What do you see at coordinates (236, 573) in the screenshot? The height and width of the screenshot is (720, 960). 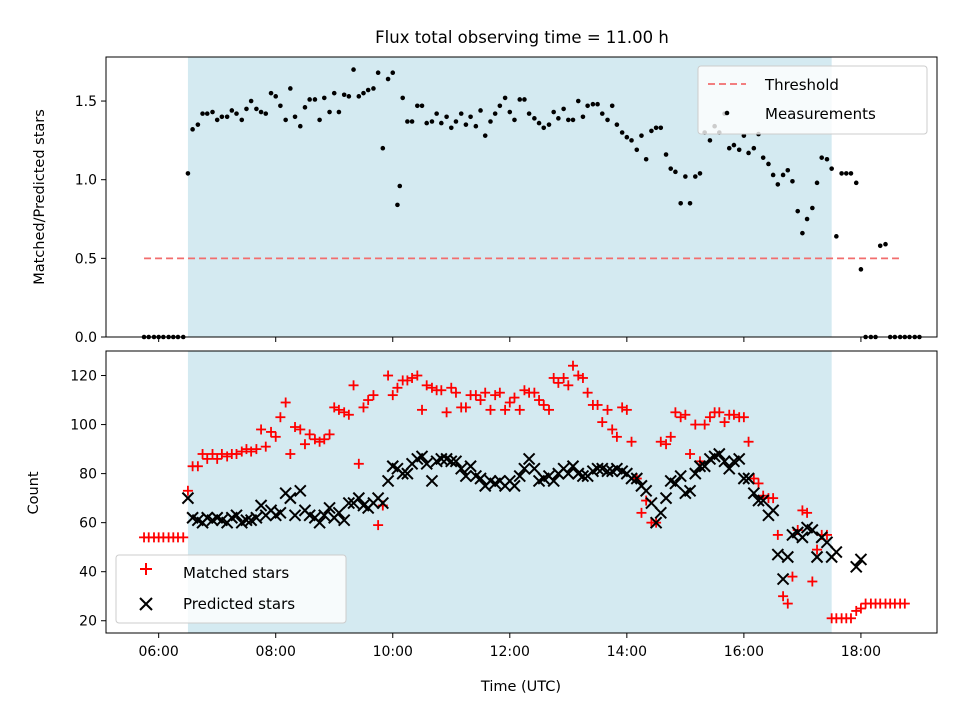 I see `legend-matched-label: Matched stars` at bounding box center [236, 573].